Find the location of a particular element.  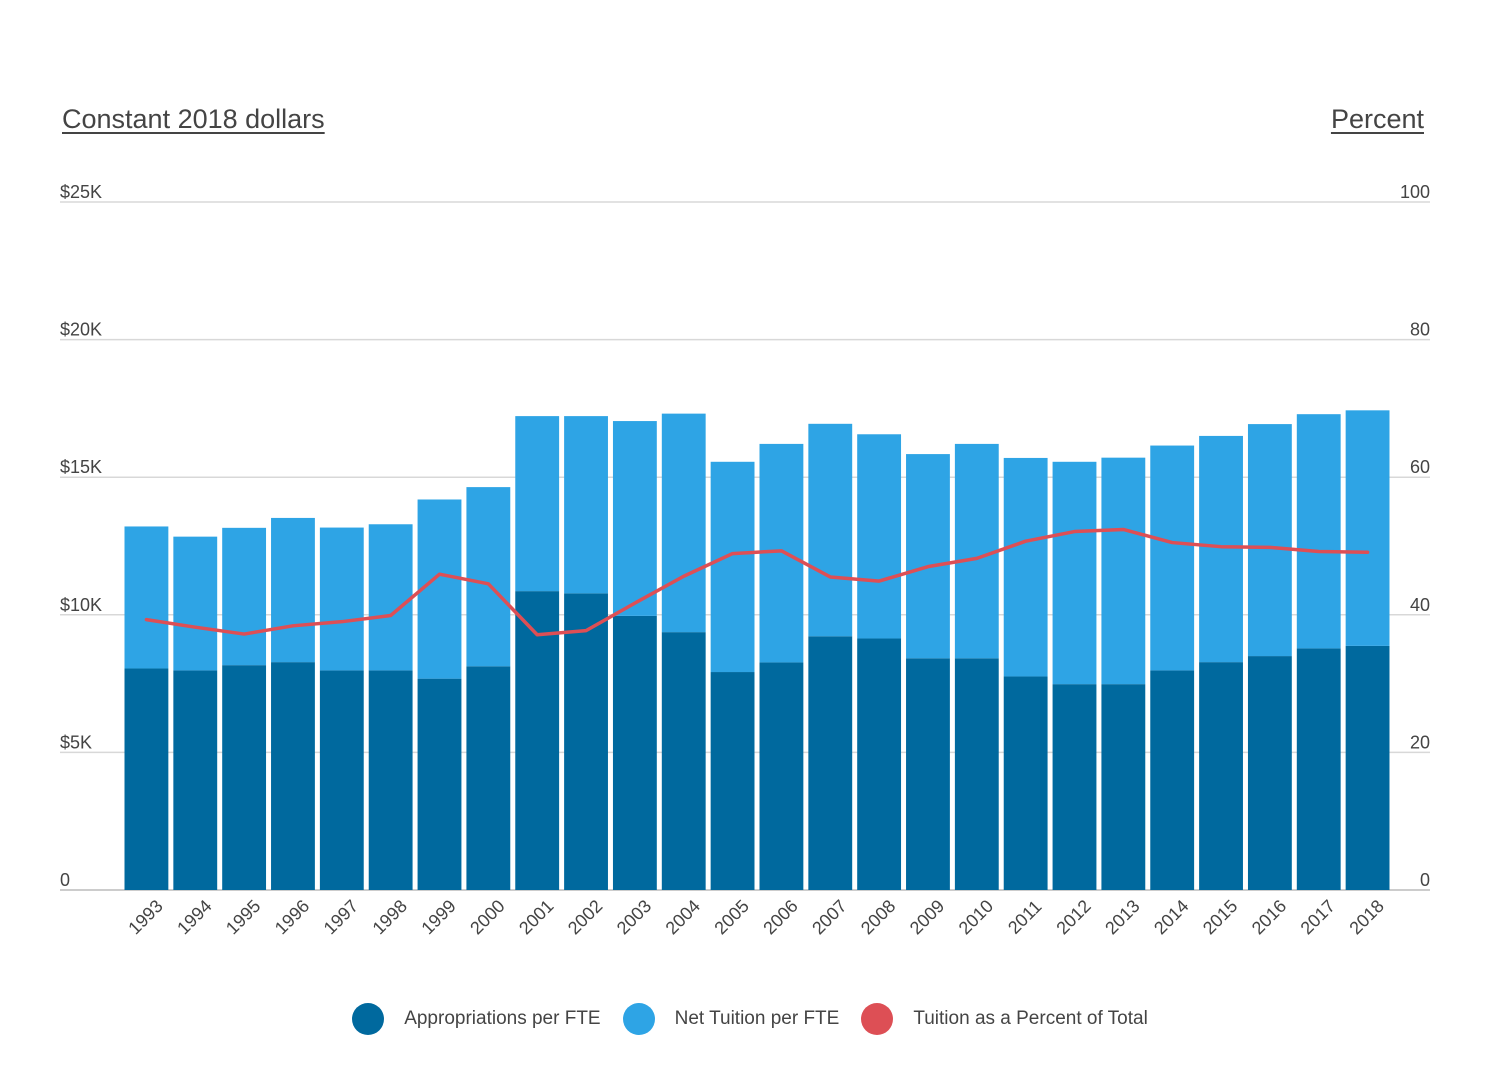

bar-net-tuition-2004 is located at coordinates (683, 523).